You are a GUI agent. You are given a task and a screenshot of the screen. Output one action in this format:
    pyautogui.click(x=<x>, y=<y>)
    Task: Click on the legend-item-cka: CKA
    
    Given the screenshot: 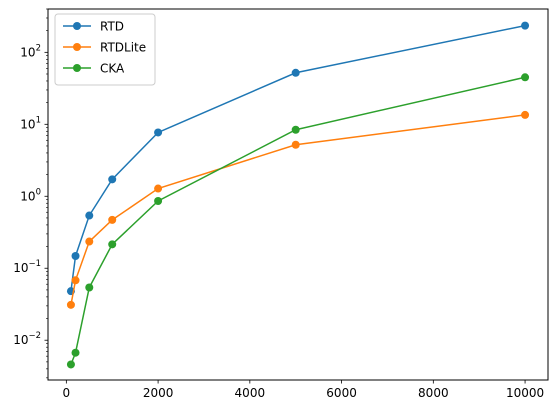 What is the action you would take?
    pyautogui.click(x=94, y=69)
    